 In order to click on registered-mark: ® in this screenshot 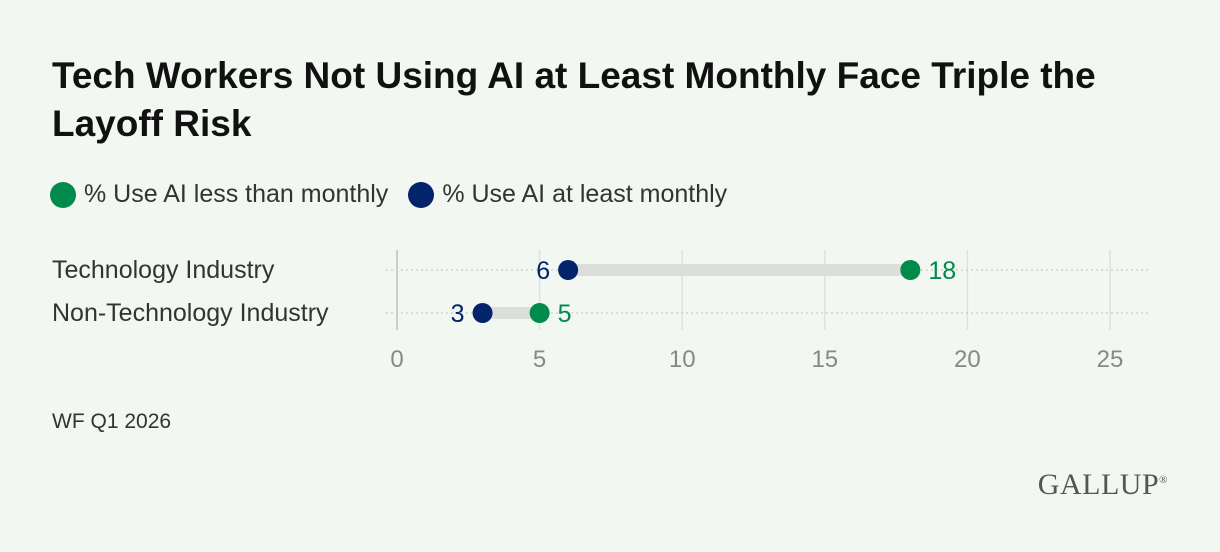, I will do `click(1163, 480)`.